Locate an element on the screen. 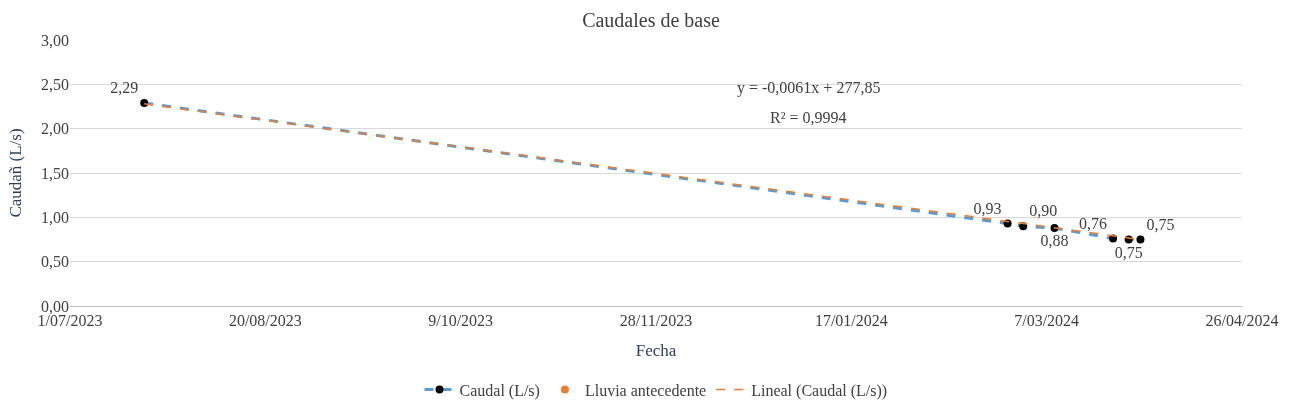  legend-label: Lluvia antecedente is located at coordinates (645, 390).